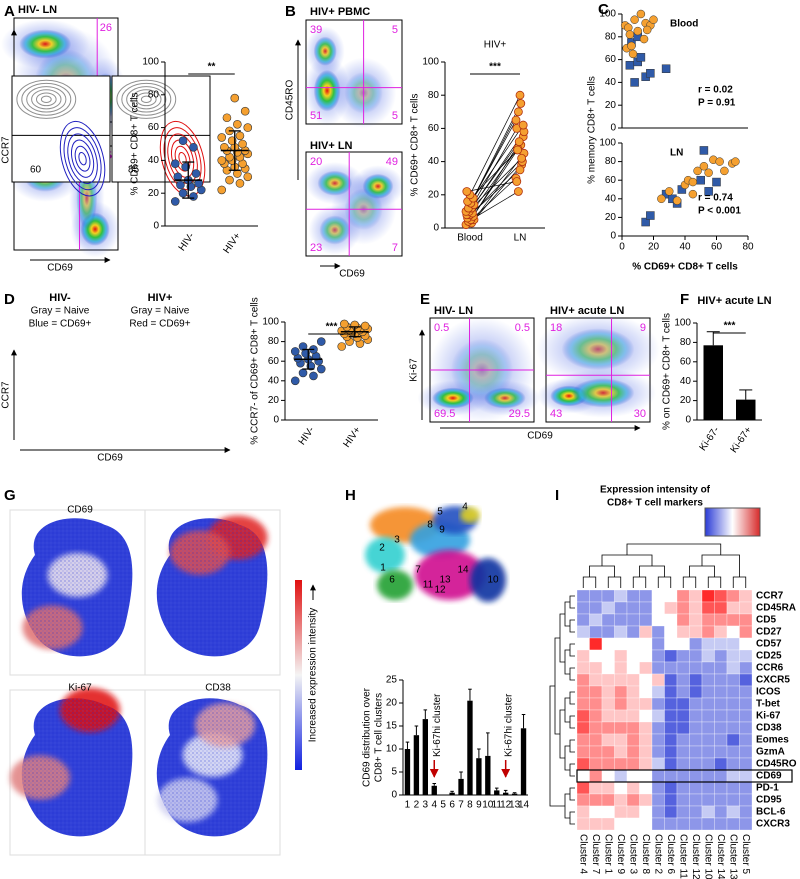  Describe the element at coordinates (395, 116) in the screenshot. I see `quadrant-value: 5` at that location.